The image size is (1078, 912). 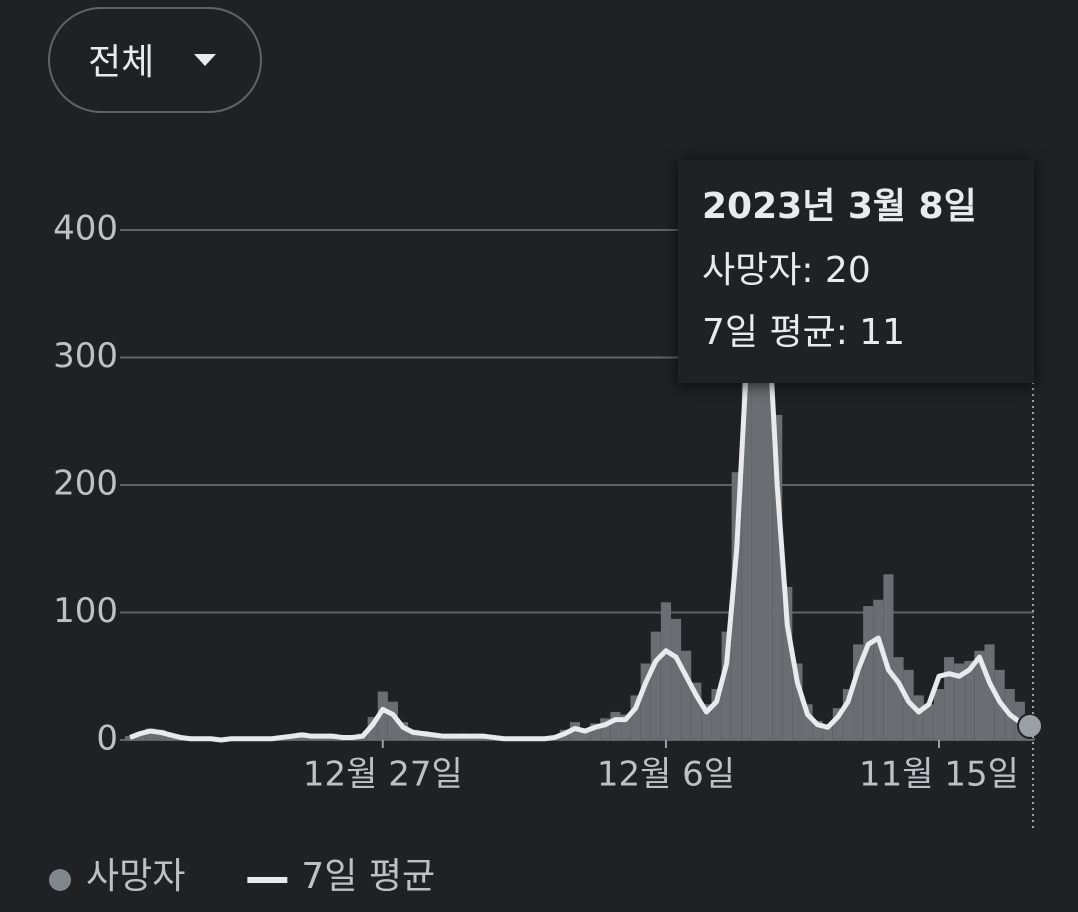 I want to click on tooltip-box, so click(x=856, y=271).